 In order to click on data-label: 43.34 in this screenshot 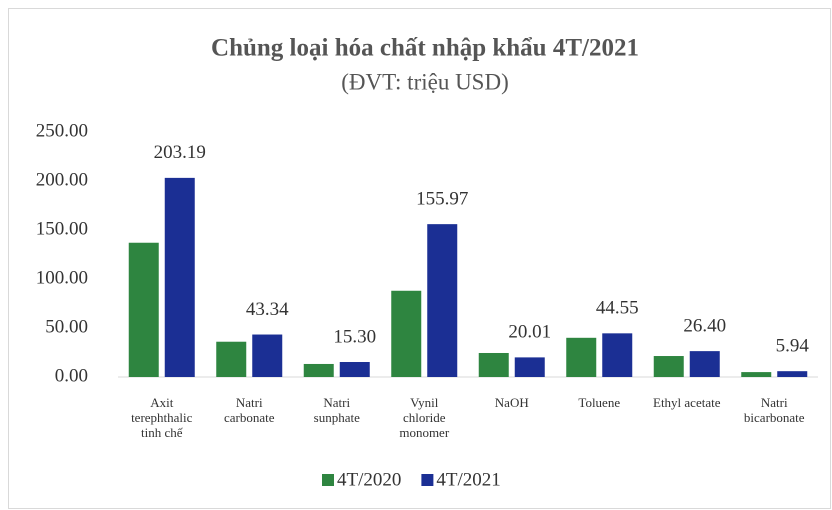, I will do `click(267, 309)`.